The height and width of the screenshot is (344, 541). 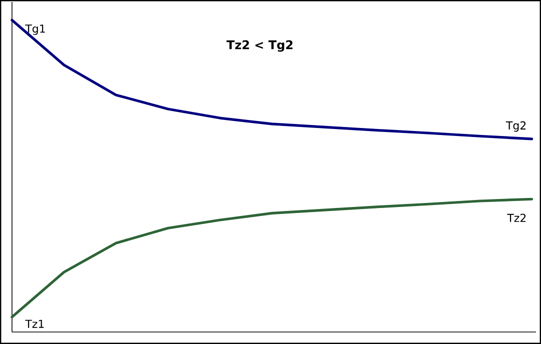 What do you see at coordinates (516, 126) in the screenshot?
I see `annotation: Tg2` at bounding box center [516, 126].